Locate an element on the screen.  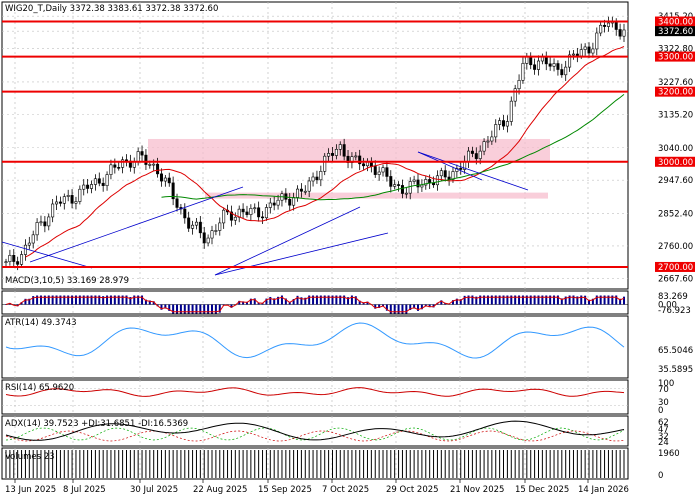
date-axis-label: 7 Oct 2025 is located at coordinates (345, 490).